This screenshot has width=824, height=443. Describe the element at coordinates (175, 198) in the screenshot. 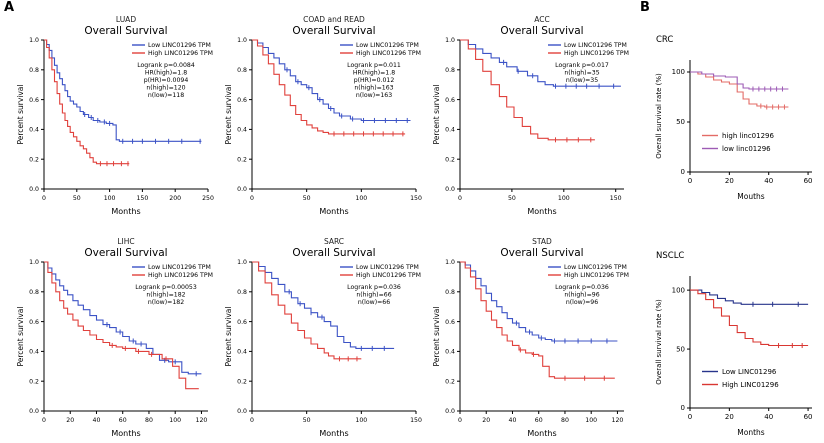

I see `x-tick-label: 200` at that location.